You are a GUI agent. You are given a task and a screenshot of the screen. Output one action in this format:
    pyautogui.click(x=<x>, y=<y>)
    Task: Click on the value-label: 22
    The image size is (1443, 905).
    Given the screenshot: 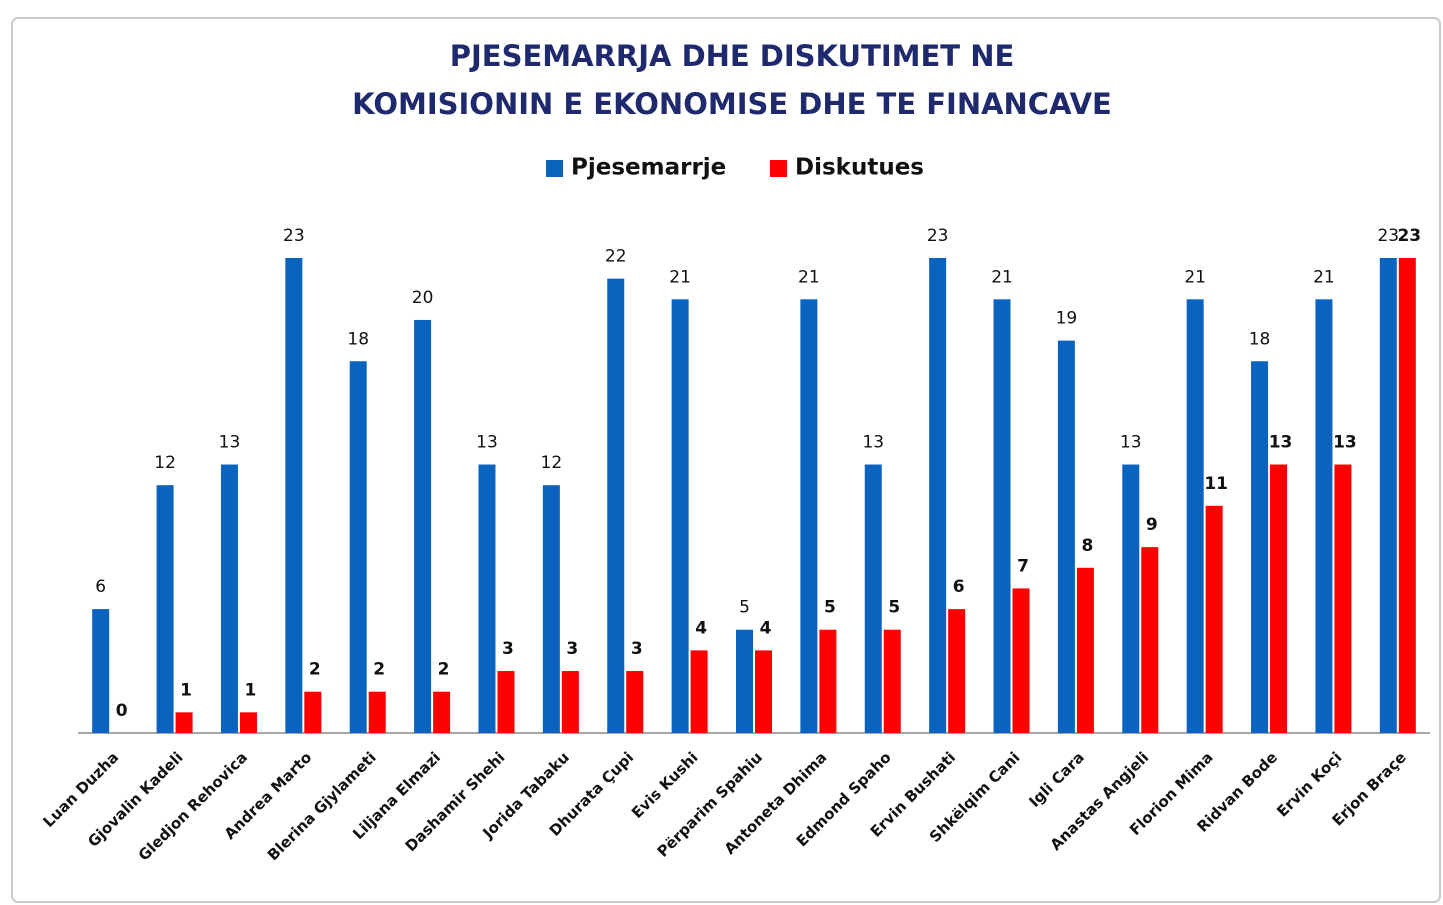 What is the action you would take?
    pyautogui.click(x=616, y=257)
    